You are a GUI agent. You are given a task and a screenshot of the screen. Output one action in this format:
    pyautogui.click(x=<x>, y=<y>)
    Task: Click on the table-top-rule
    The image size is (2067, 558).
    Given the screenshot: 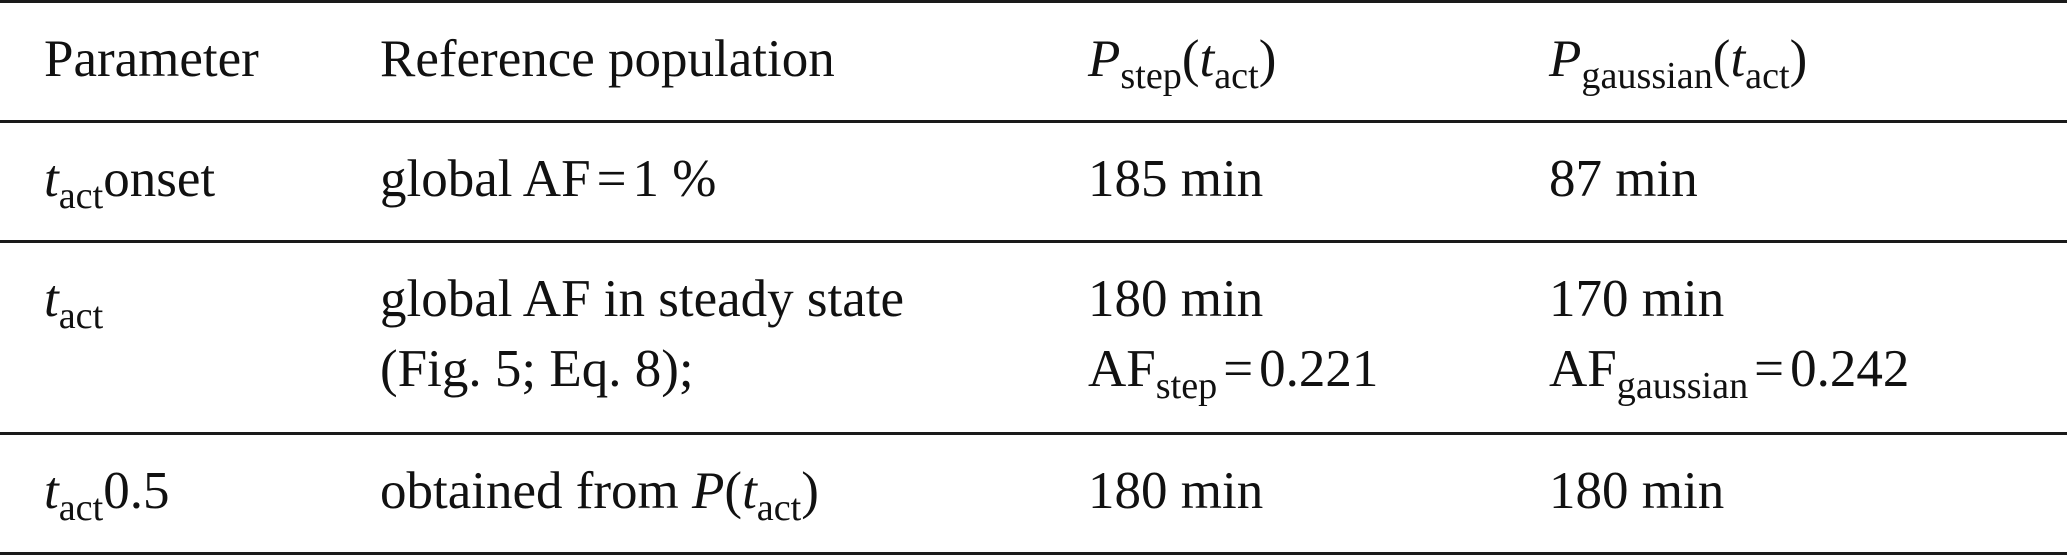 What is the action you would take?
    pyautogui.click(x=1033, y=1)
    